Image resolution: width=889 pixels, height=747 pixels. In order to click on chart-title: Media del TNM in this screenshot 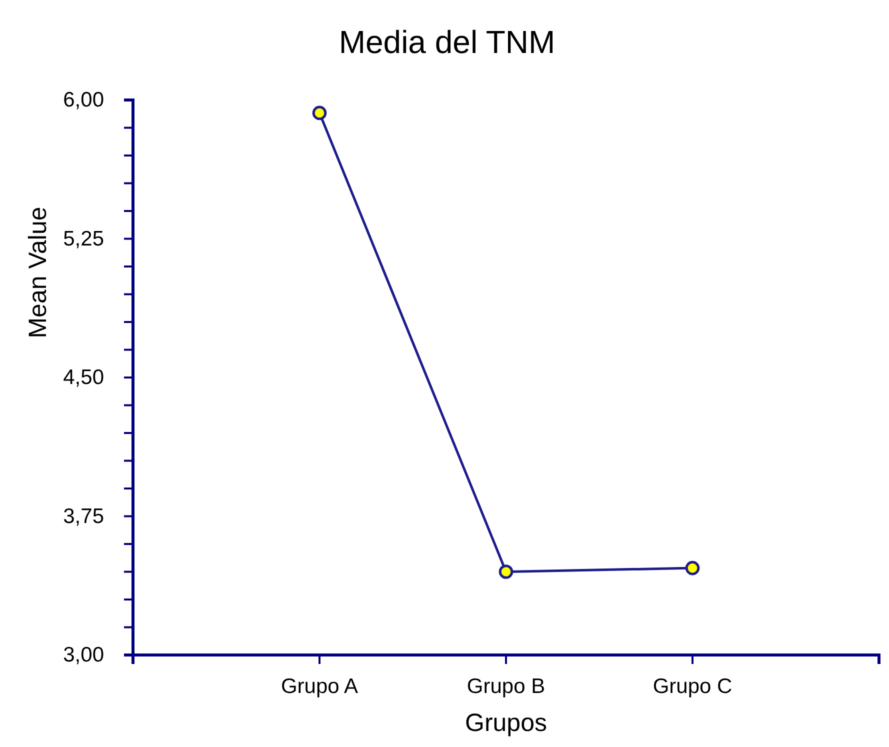, I will do `click(447, 42)`.